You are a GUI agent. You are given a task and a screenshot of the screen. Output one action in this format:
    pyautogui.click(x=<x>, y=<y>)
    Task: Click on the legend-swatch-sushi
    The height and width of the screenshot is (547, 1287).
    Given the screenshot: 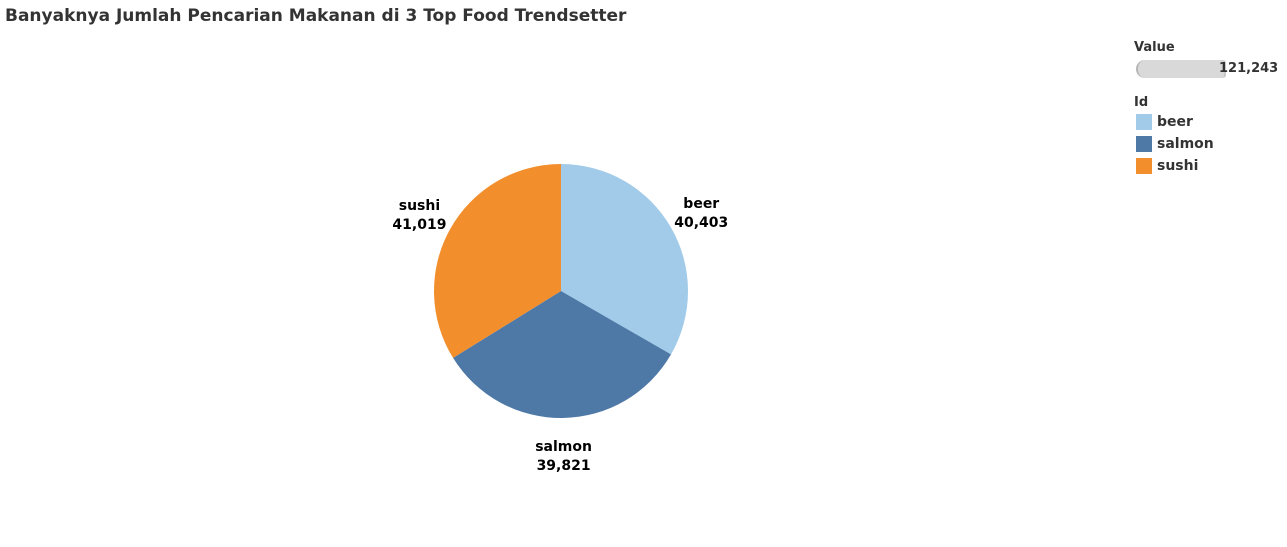 What is the action you would take?
    pyautogui.click(x=1144, y=166)
    